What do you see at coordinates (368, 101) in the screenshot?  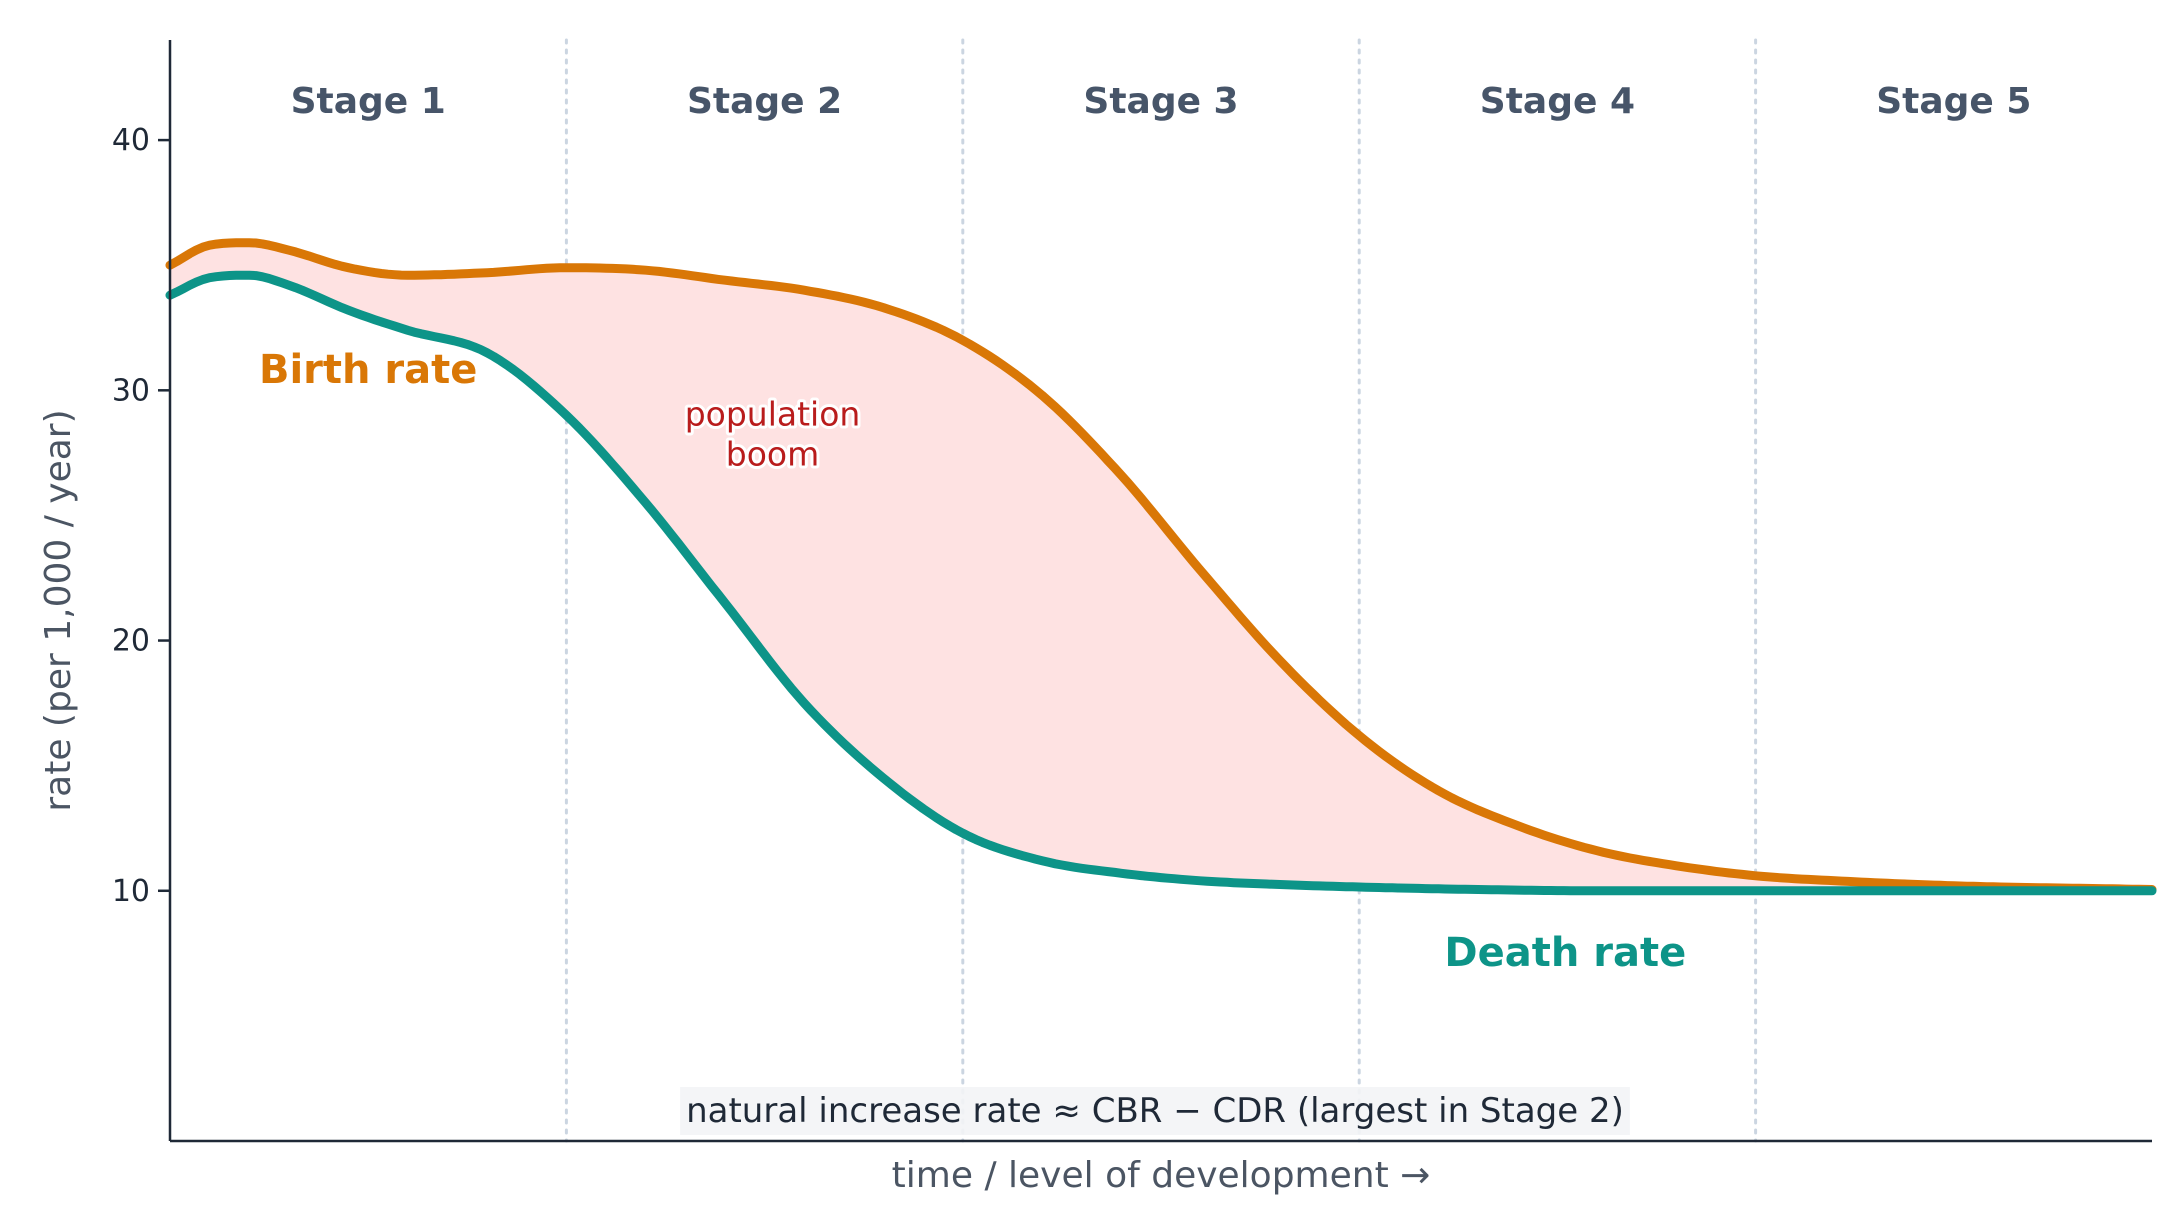 I see `stage-label-1: Stage 1` at bounding box center [368, 101].